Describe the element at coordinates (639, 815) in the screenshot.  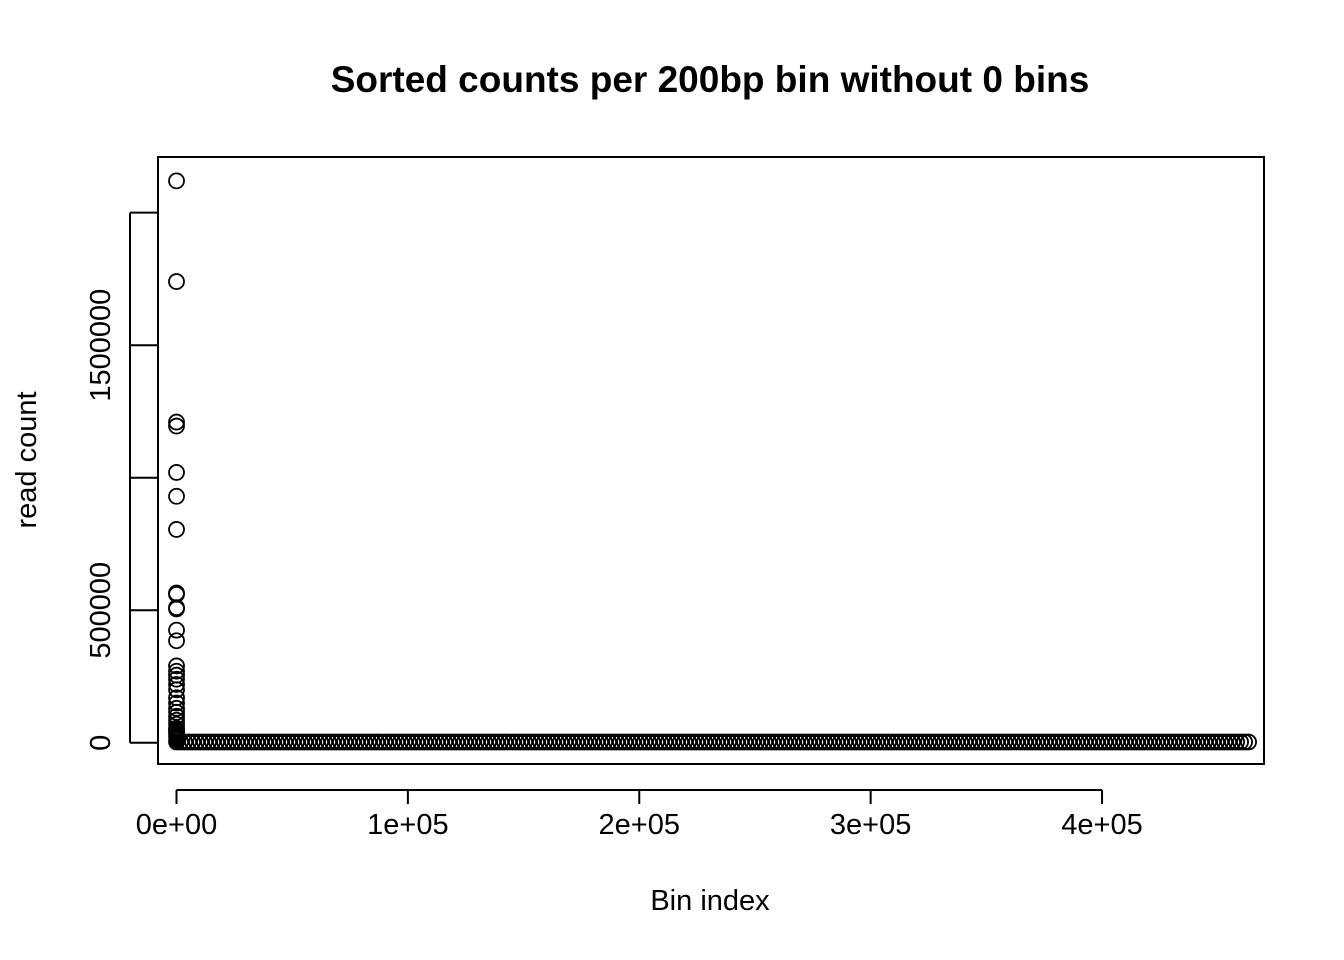
I see `x-axis: 0e+00 1e+05 2e+05 3e+05 4e+05` at that location.